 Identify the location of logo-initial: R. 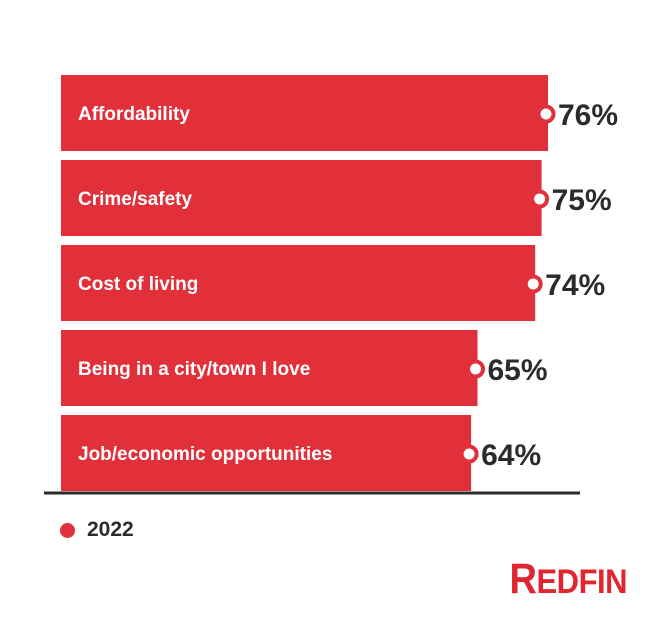
(523, 580).